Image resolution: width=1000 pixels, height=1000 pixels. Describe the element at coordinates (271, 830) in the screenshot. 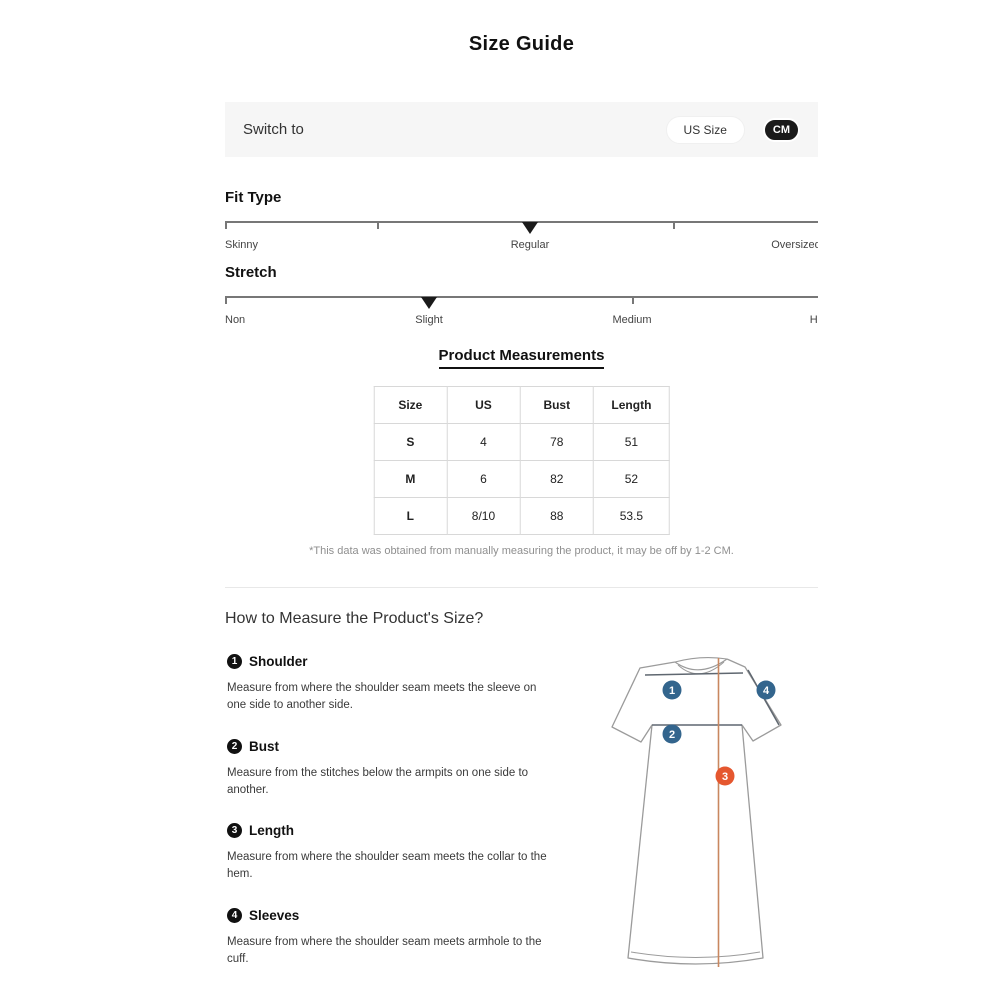

I see `howto-item-name: Length` at that location.